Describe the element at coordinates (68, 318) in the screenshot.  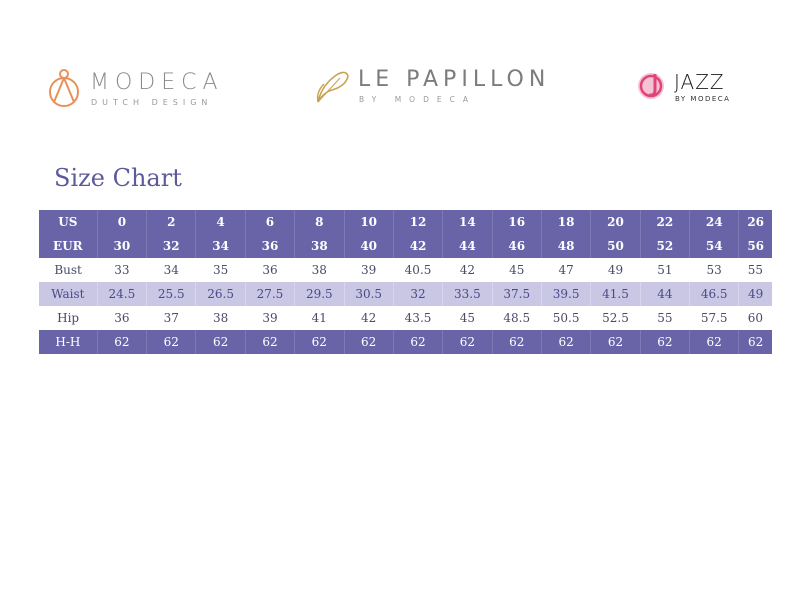
I see `row-label: Hip` at that location.